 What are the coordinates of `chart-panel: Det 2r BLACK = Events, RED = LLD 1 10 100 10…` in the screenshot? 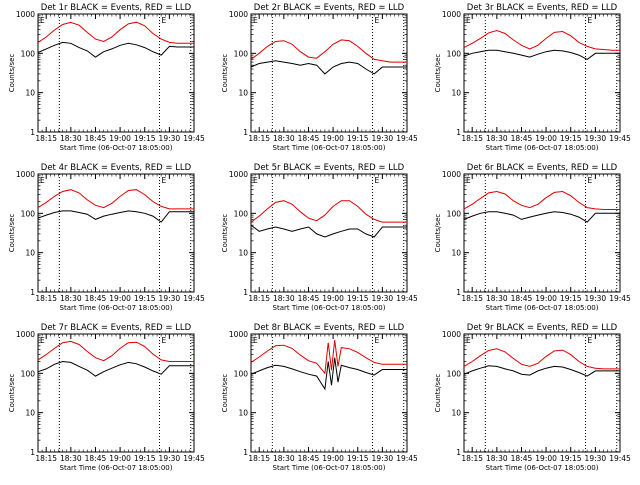 It's located at (319, 77).